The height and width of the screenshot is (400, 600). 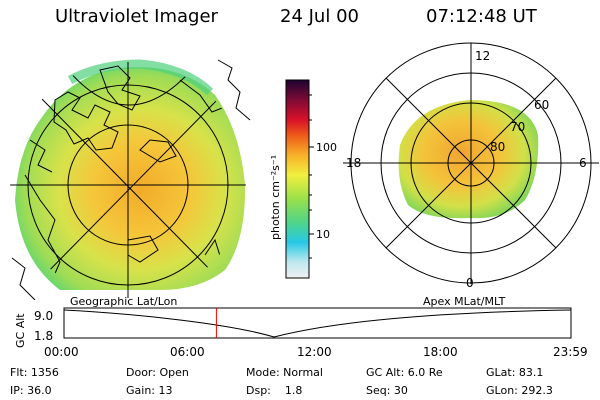 What do you see at coordinates (517, 127) in the screenshot?
I see `mlat-label-70: 70` at bounding box center [517, 127].